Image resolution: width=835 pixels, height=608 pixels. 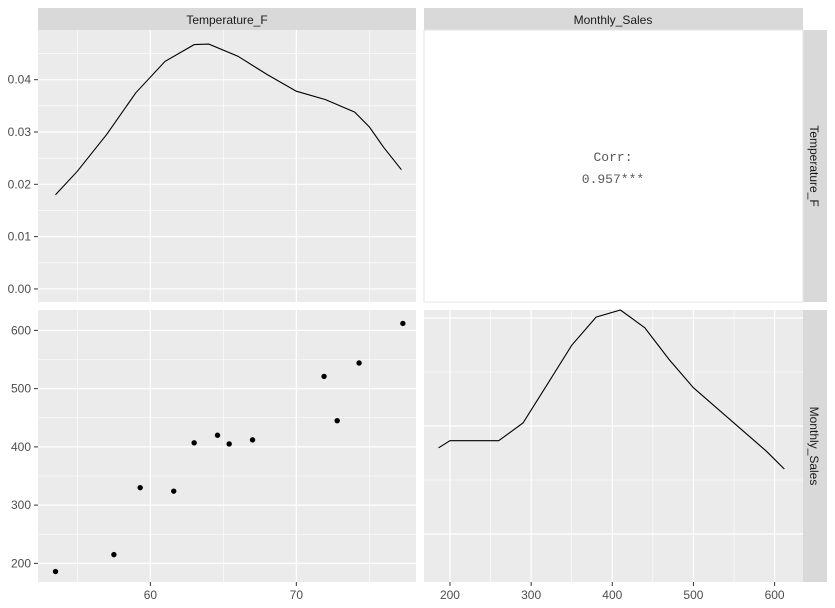 I want to click on strip-right-bottom-label: Monthly_Sales, so click(x=814, y=446).